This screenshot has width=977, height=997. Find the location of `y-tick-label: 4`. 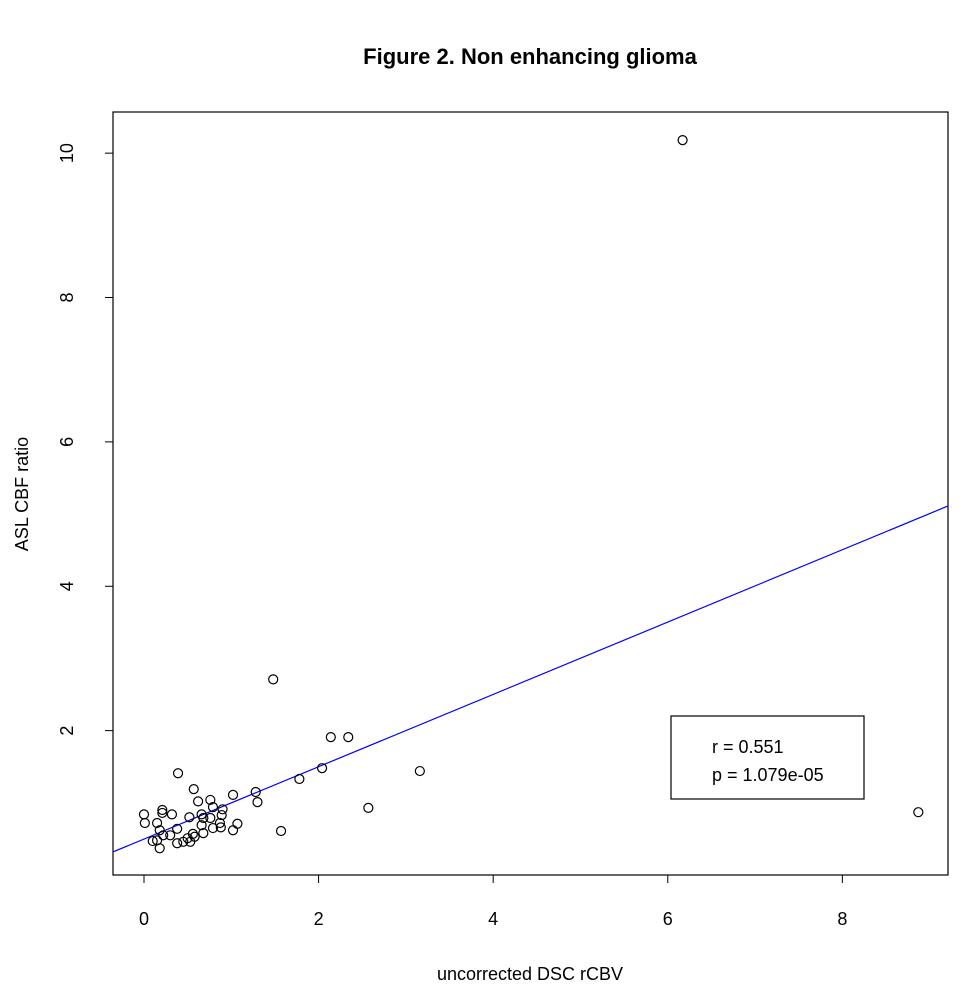

y-tick-label: 4 is located at coordinates (67, 586).